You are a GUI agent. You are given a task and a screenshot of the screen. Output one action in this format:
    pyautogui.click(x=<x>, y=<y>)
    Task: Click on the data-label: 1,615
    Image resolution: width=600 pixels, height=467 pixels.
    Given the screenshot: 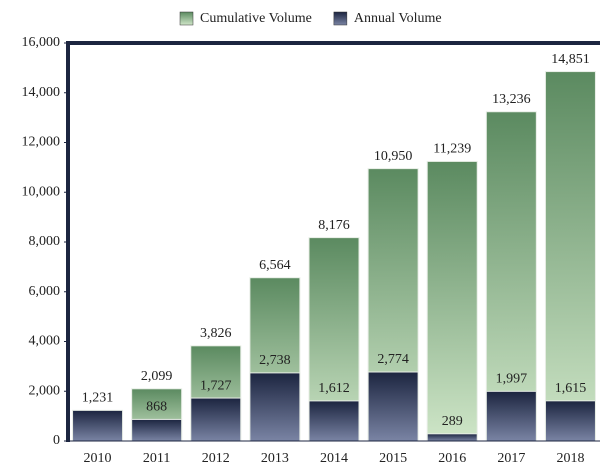 What is the action you would take?
    pyautogui.click(x=571, y=388)
    